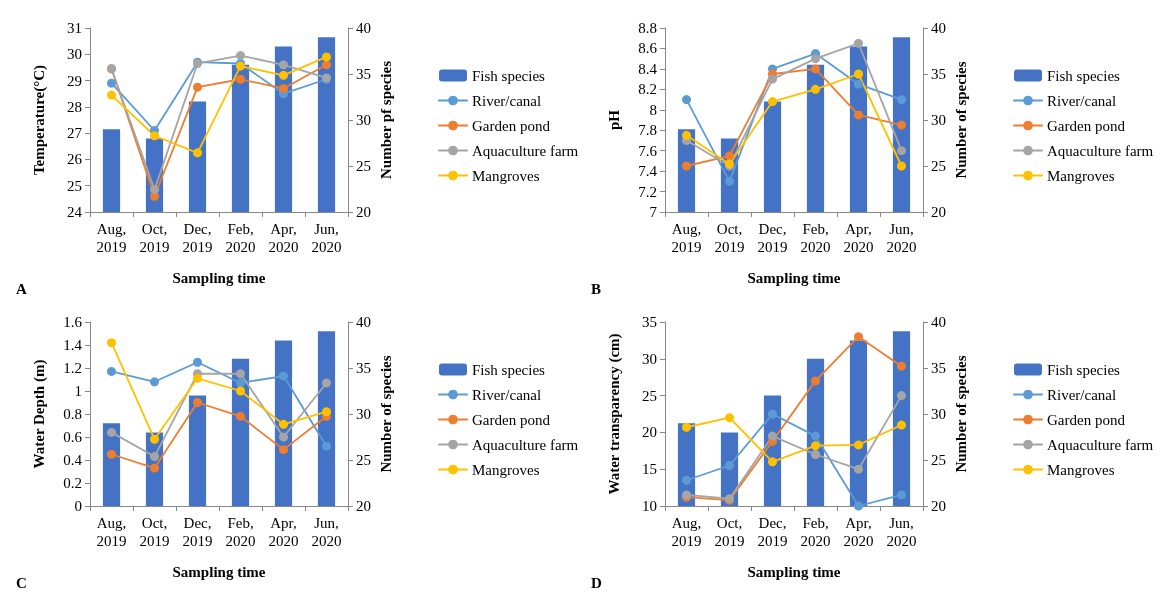 The width and height of the screenshot is (1167, 595). What do you see at coordinates (649, 506) in the screenshot?
I see `y-tick-label: 10` at bounding box center [649, 506].